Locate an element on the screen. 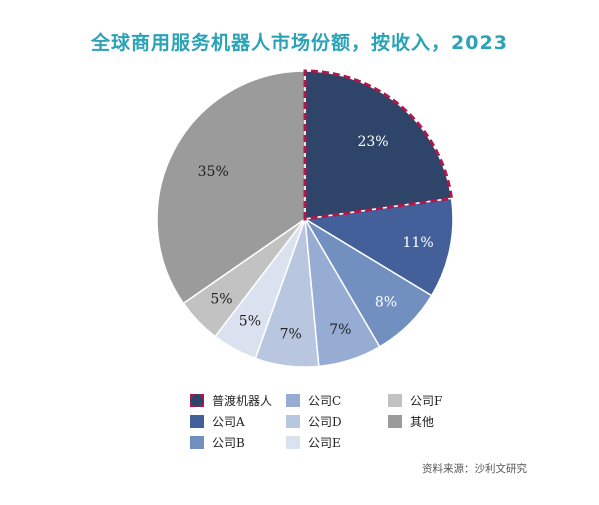 Image resolution: width=599 pixels, height=505 pixels. slice-label-7: 5% is located at coordinates (221, 300).